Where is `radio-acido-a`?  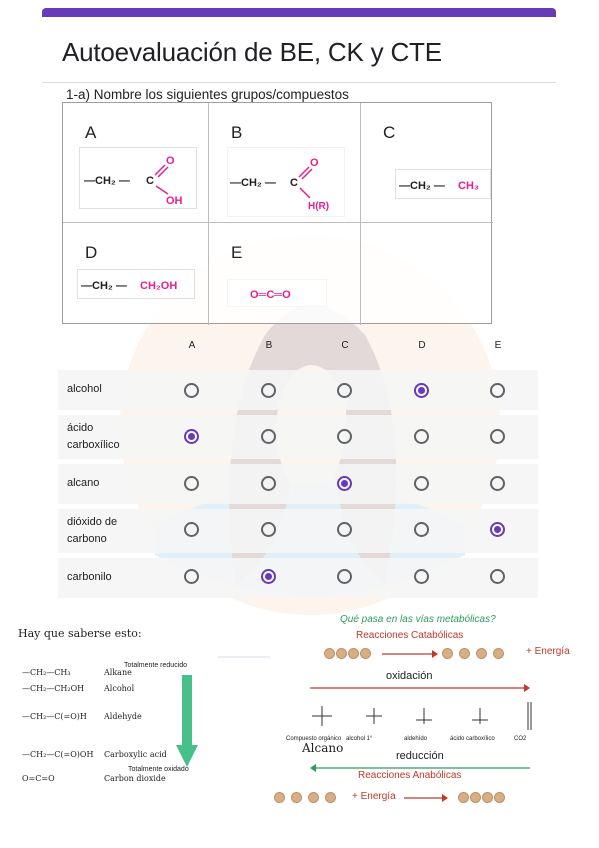
radio-acido-a is located at coordinates (191, 436).